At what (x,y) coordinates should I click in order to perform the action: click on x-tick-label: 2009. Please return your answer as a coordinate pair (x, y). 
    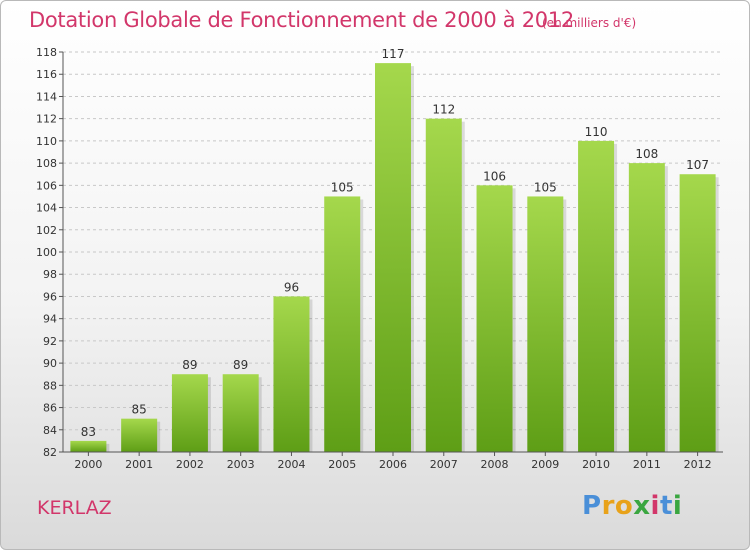
    Looking at the image, I should click on (545, 464).